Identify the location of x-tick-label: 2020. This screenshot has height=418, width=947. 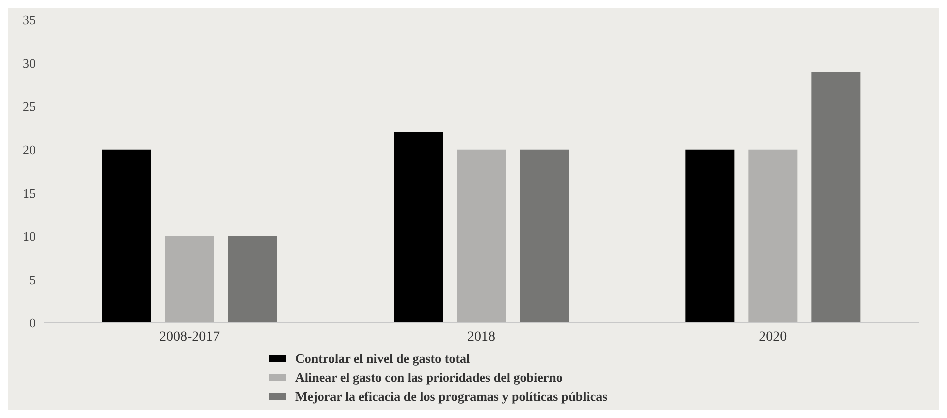
(773, 337).